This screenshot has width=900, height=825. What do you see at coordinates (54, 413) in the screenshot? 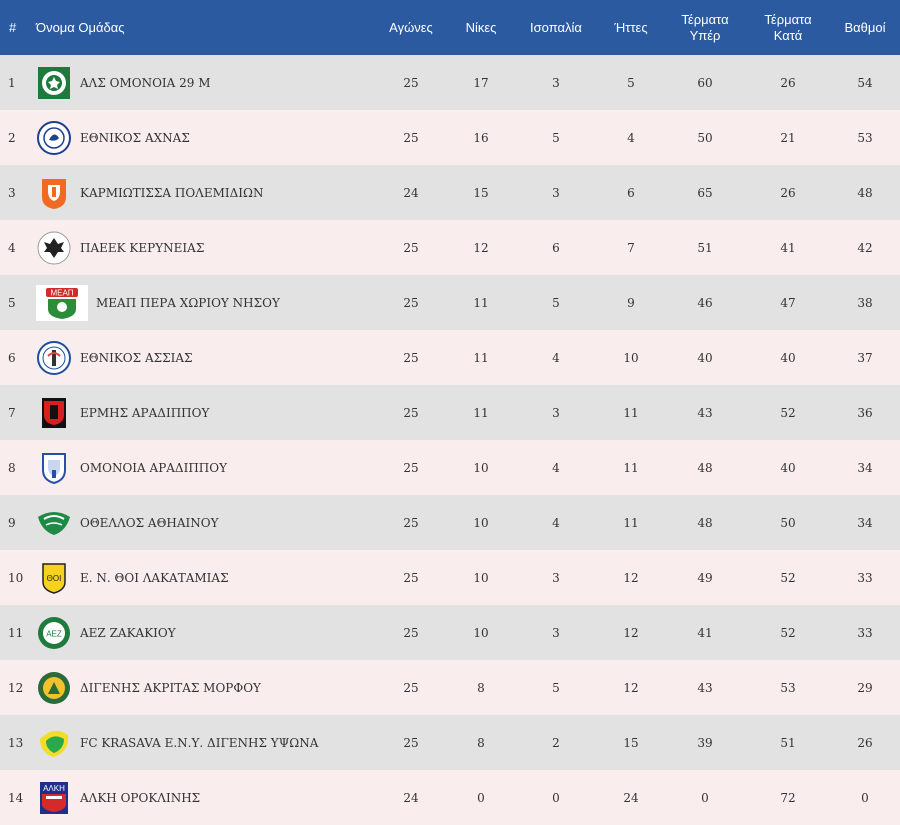
I see `ermis-crest-icon` at bounding box center [54, 413].